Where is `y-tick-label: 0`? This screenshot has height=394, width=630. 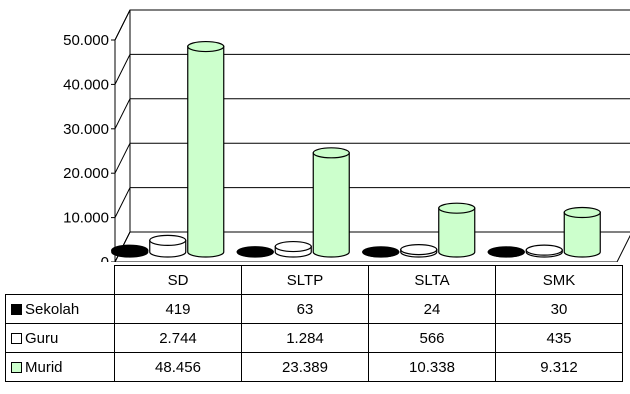 y-tick-label: 0 is located at coordinates (105, 258).